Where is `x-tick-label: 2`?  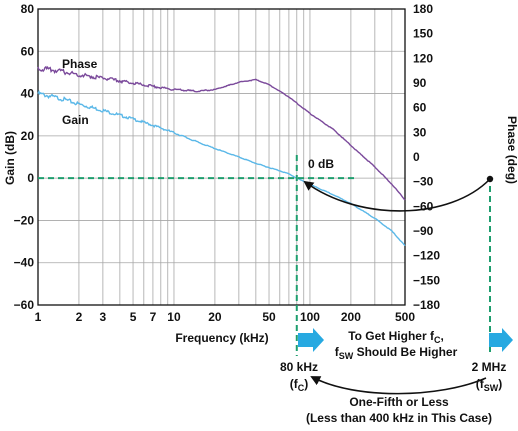 x-tick-label: 2 is located at coordinates (79, 317).